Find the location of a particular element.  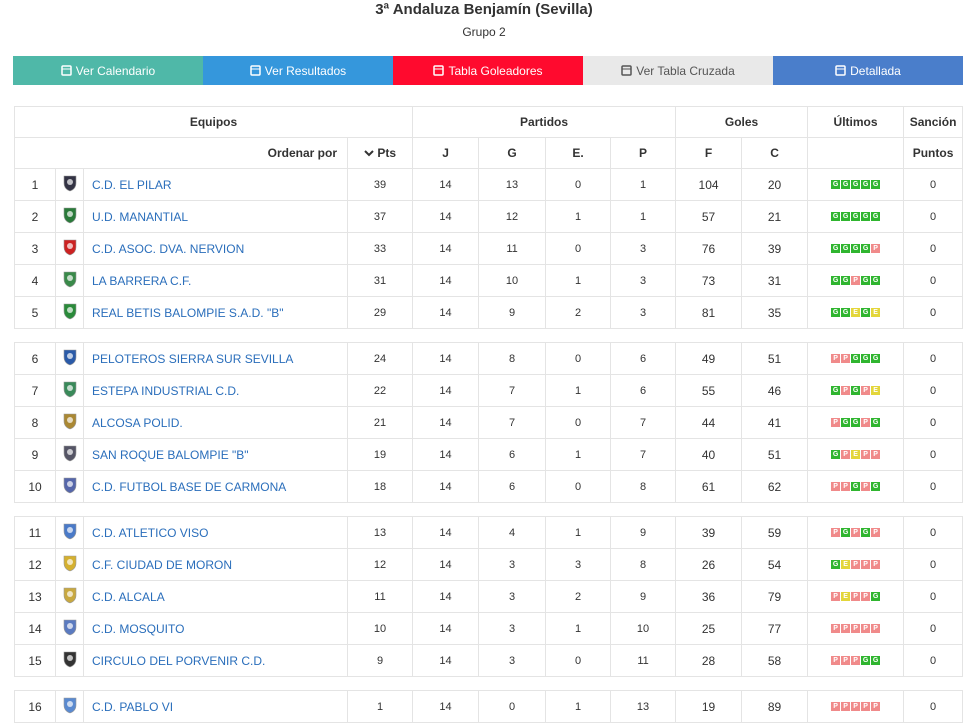

sanction: 0 is located at coordinates (933, 390).